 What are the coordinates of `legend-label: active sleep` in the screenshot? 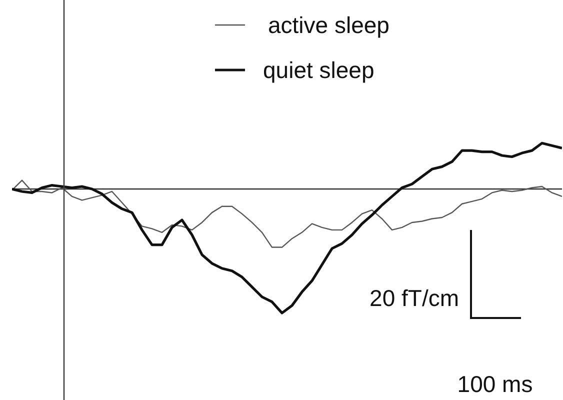 It's located at (329, 25).